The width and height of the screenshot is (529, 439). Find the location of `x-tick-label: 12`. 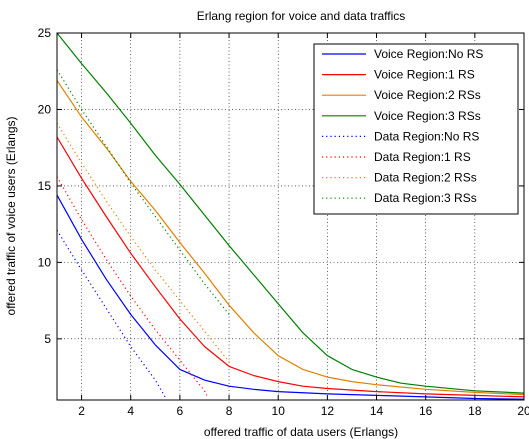

x-tick-label: 12 is located at coordinates (328, 411).